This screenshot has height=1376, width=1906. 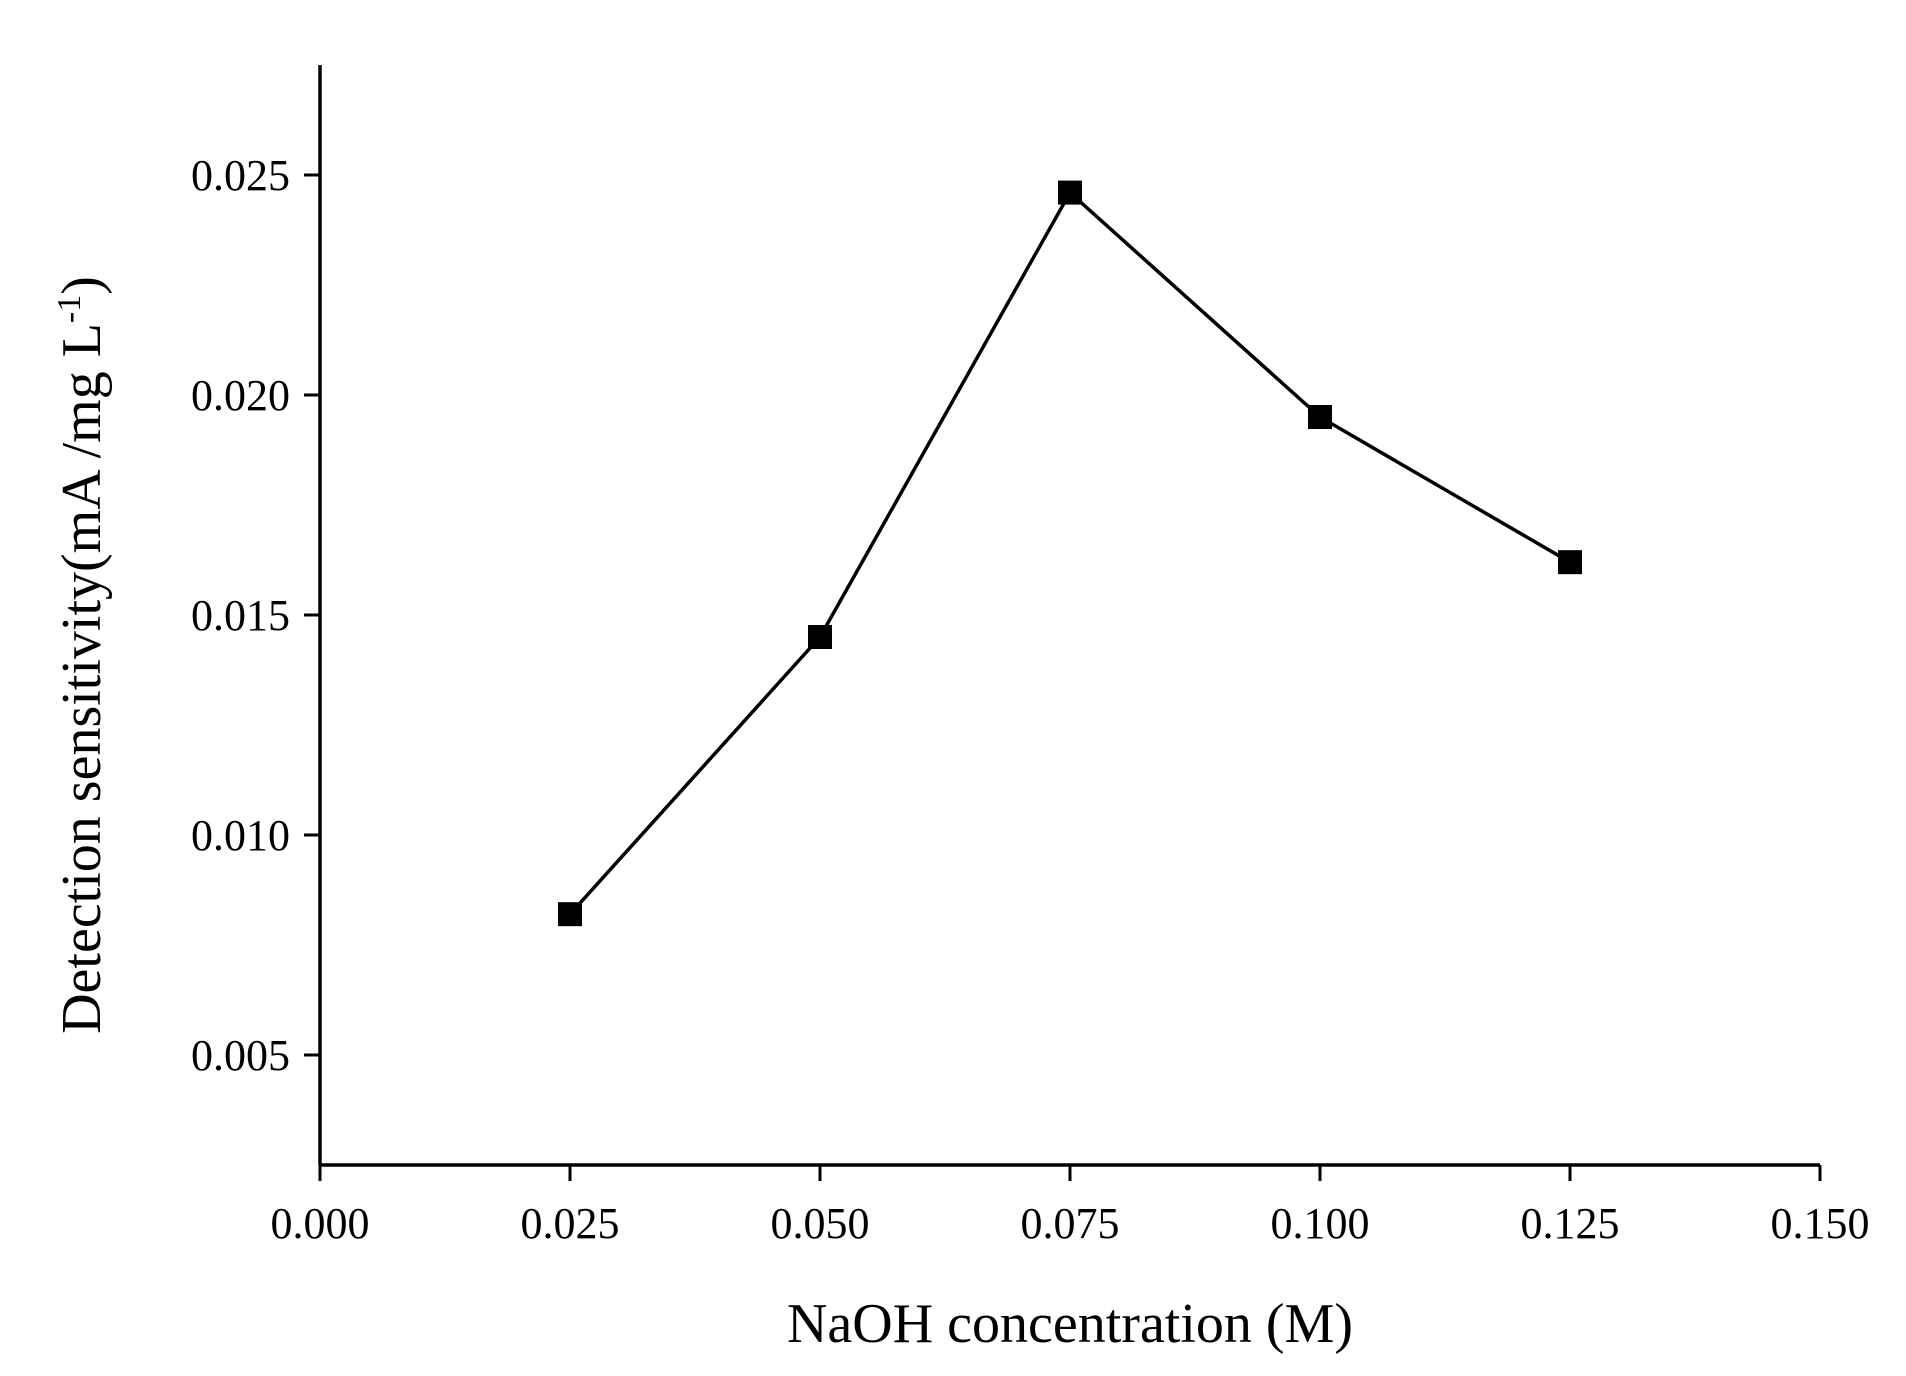 I want to click on y-tick-label: 0.010, so click(x=240, y=835).